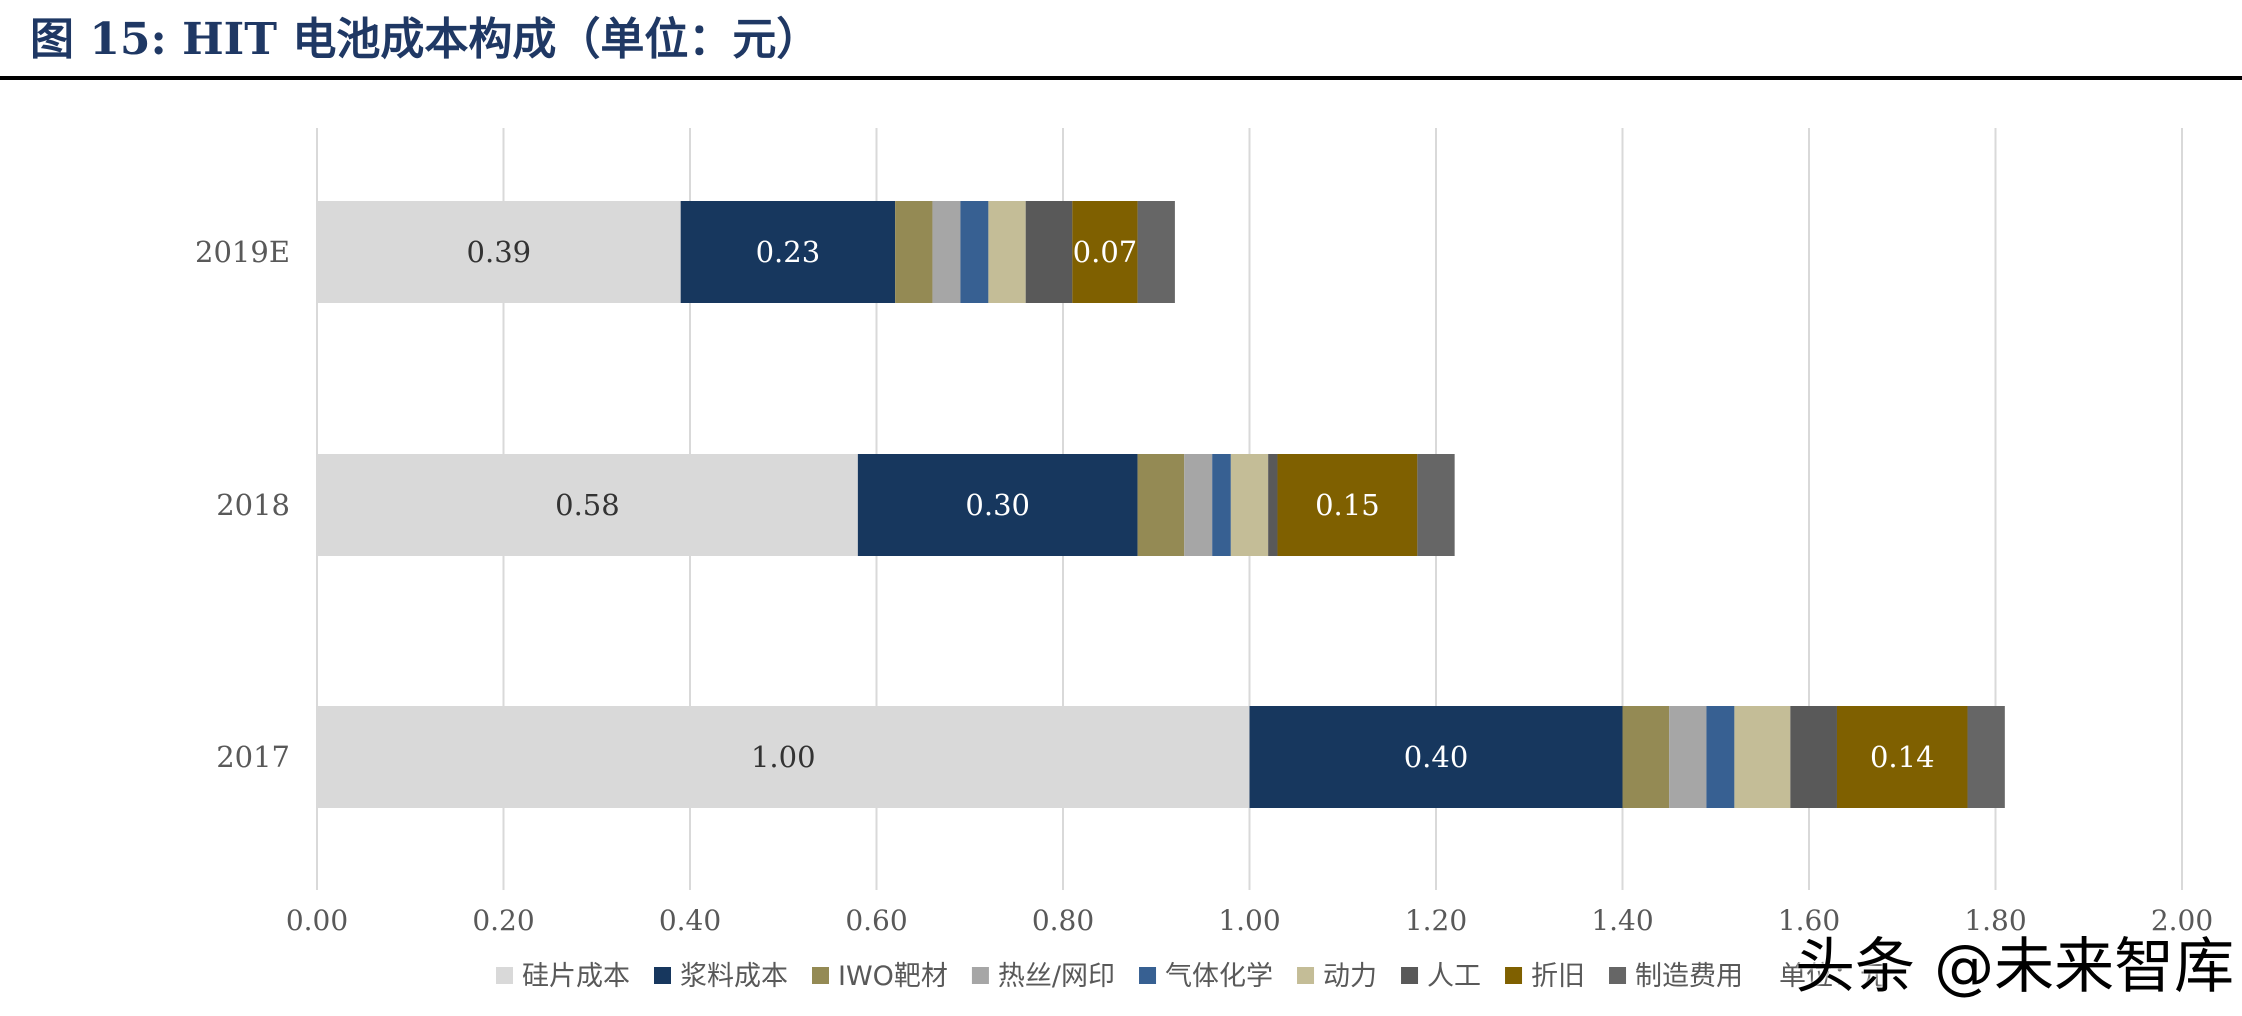 The height and width of the screenshot is (1016, 2242). What do you see at coordinates (1436, 920) in the screenshot?
I see `x-tick-label: 1.20` at bounding box center [1436, 920].